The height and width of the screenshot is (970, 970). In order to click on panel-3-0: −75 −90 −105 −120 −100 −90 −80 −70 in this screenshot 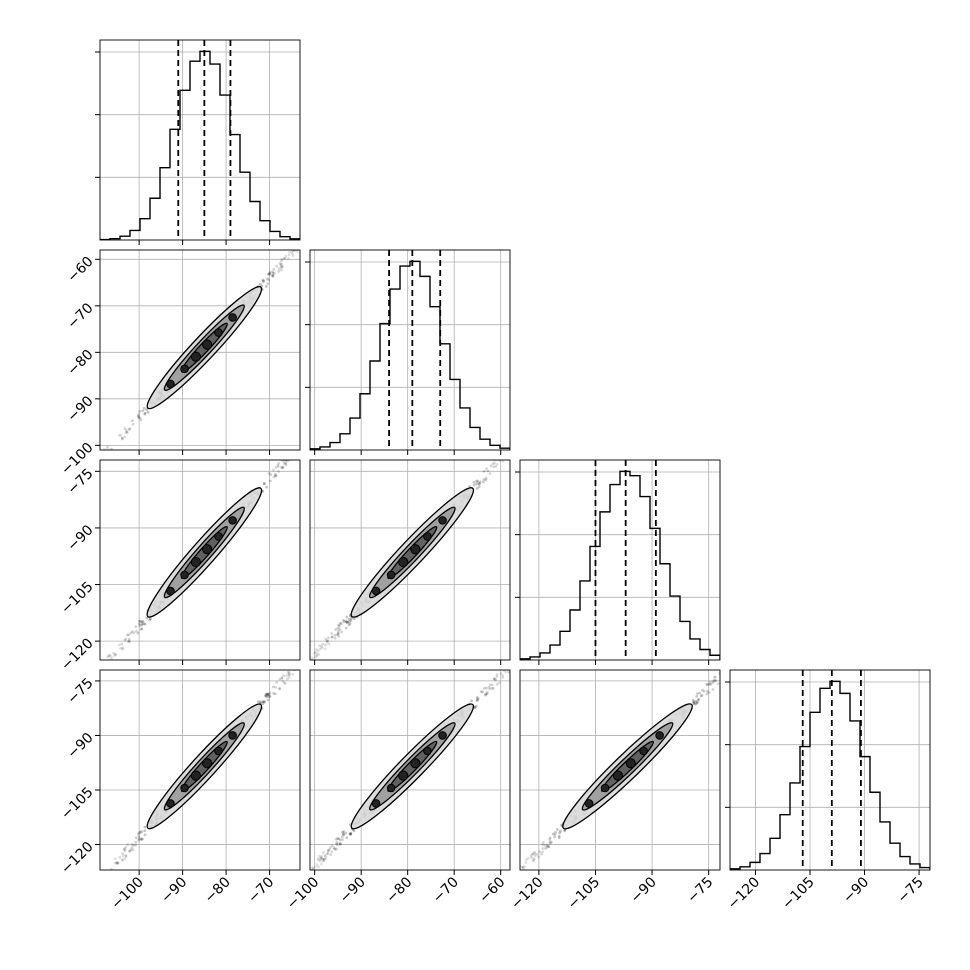, I will do `click(183, 782)`.